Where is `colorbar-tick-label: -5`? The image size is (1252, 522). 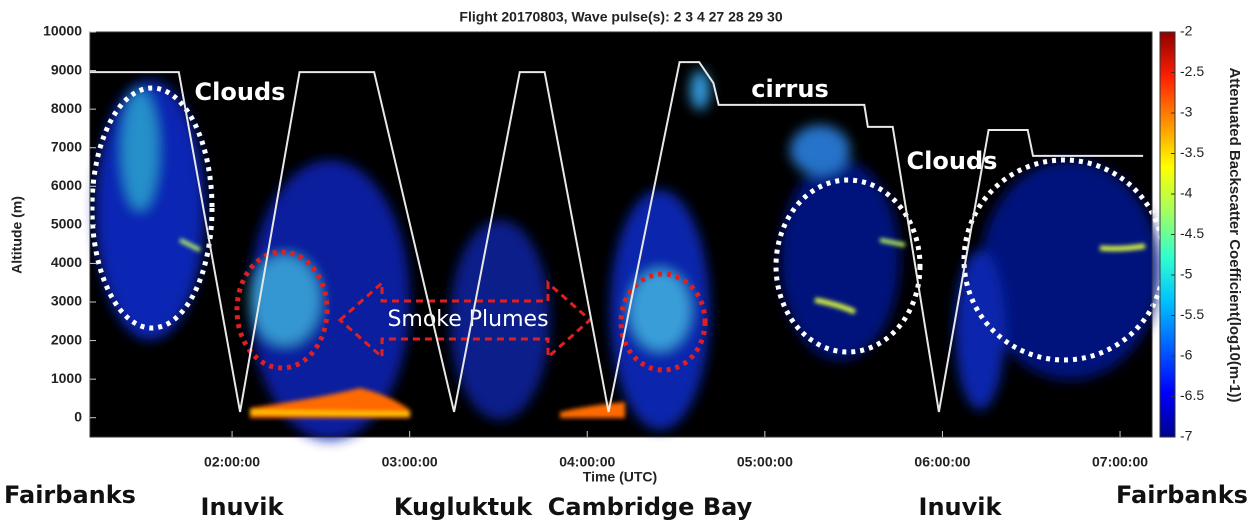
colorbar-tick-label: -5 is located at coordinates (1186, 274).